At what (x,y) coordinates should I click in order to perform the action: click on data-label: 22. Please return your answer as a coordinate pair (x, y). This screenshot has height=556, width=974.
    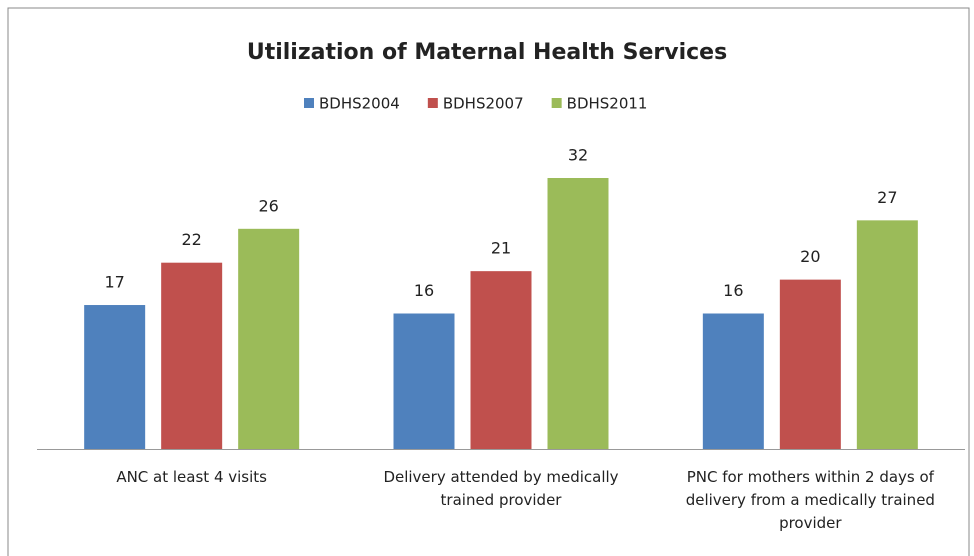
    Looking at the image, I should click on (191, 239).